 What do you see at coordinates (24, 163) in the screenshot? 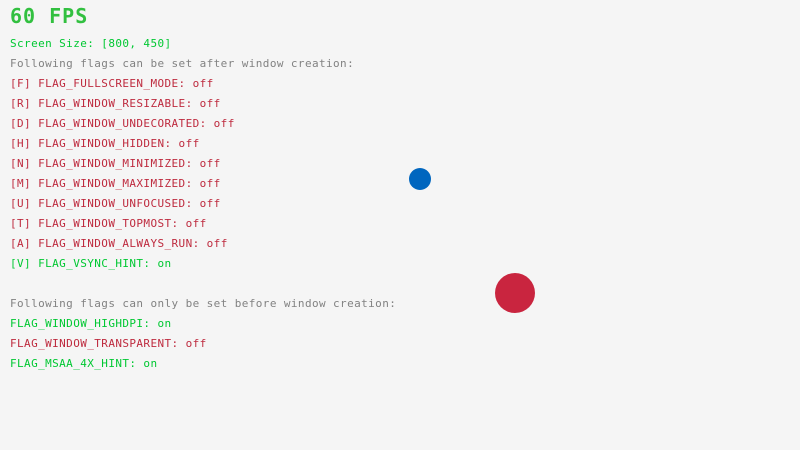
I see `flag-shortcut-key: [N]` at bounding box center [24, 163].